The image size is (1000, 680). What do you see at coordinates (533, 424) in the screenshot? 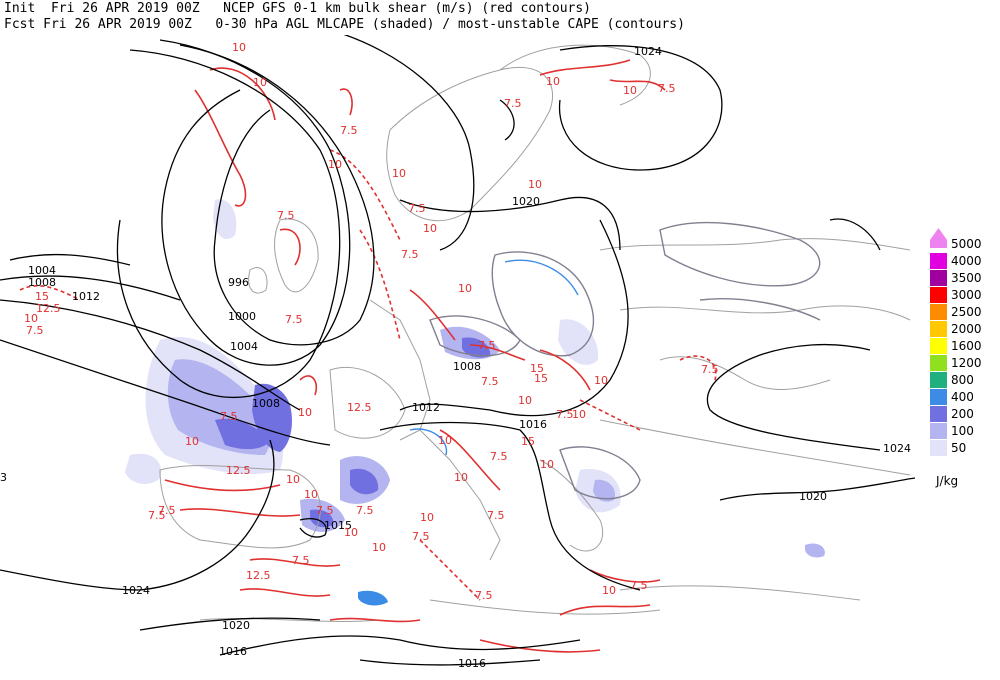
I see `isobar-label: 1016` at bounding box center [533, 424].